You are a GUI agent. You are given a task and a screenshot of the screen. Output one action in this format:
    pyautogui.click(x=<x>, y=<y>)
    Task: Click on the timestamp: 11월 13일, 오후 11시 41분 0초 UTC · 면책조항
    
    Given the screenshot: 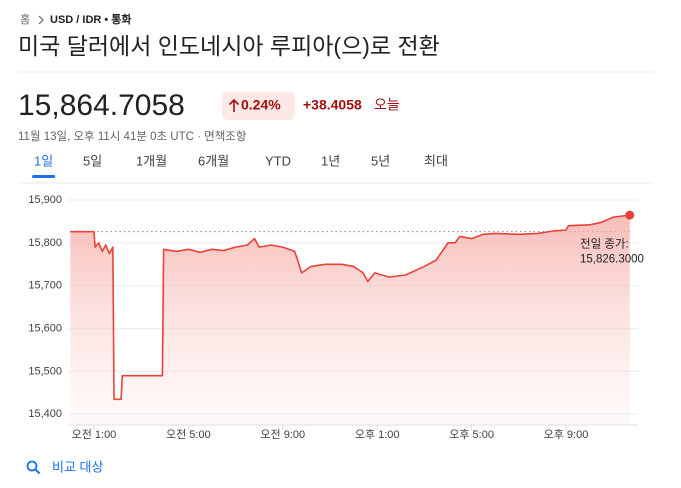 What is the action you would take?
    pyautogui.click(x=132, y=136)
    